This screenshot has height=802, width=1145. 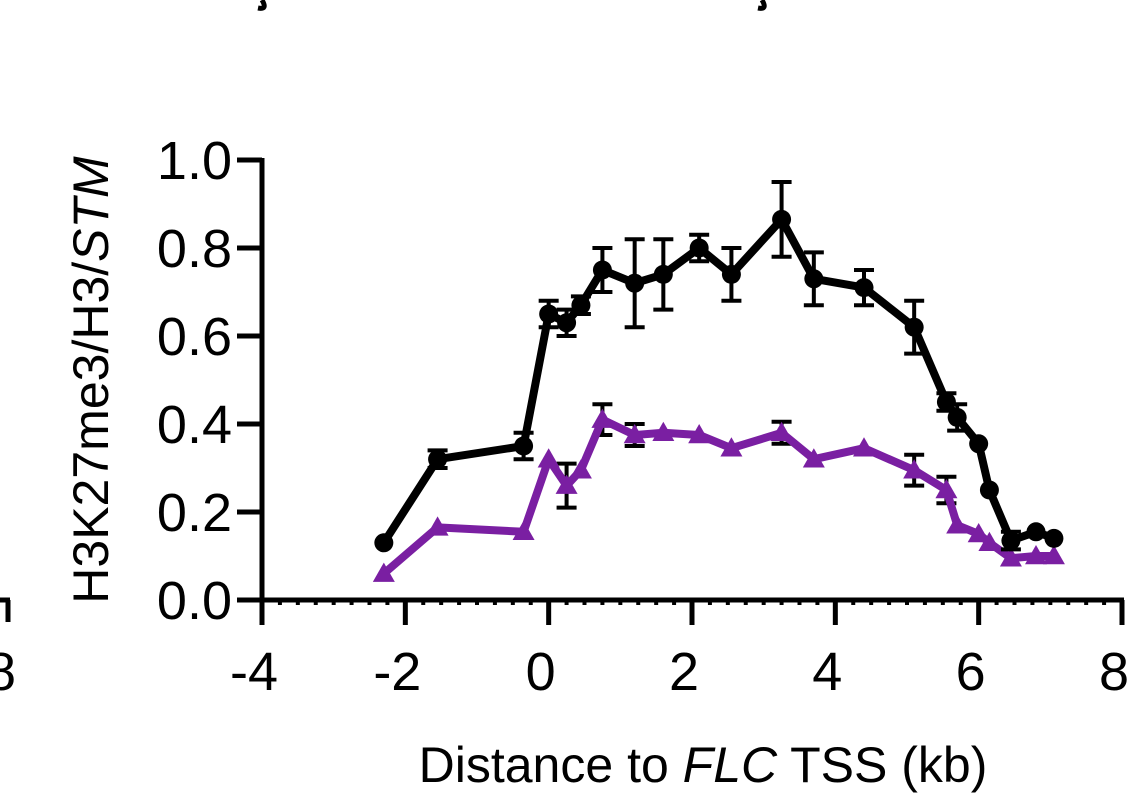 What do you see at coordinates (827, 672) in the screenshot?
I see `x-tick-label: 4` at bounding box center [827, 672].